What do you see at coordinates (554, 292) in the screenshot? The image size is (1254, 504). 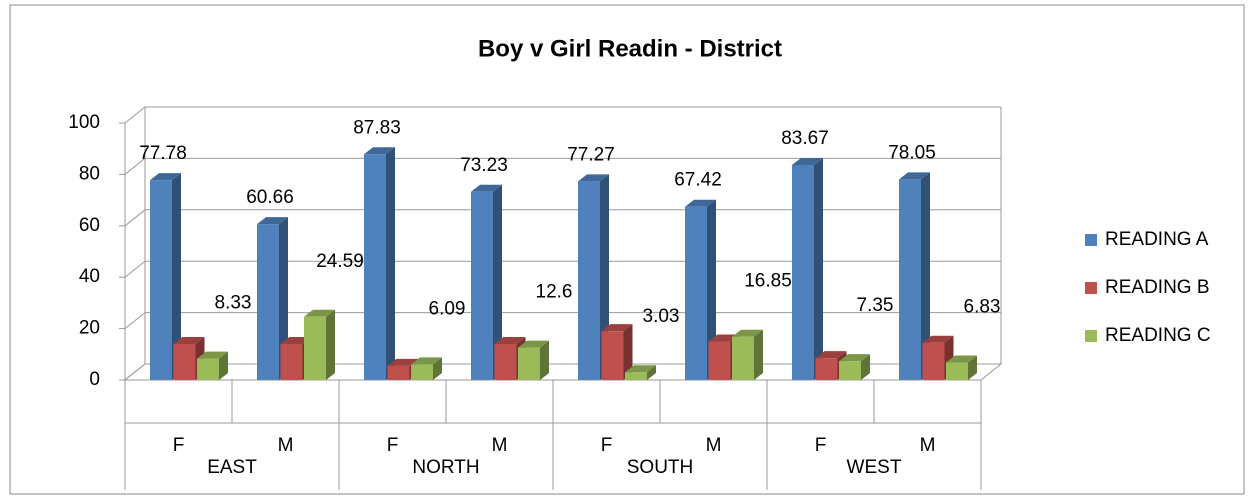 I see `data-label: 12.6` at bounding box center [554, 292].